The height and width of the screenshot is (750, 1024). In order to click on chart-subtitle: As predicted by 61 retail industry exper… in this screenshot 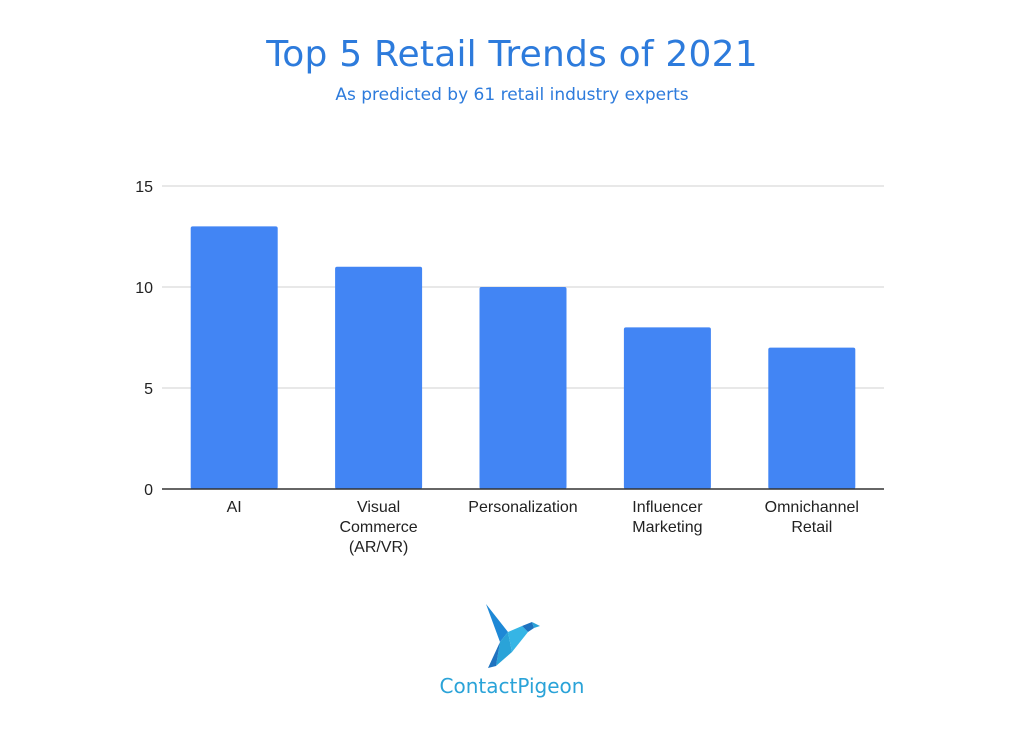, I will do `click(512, 95)`.